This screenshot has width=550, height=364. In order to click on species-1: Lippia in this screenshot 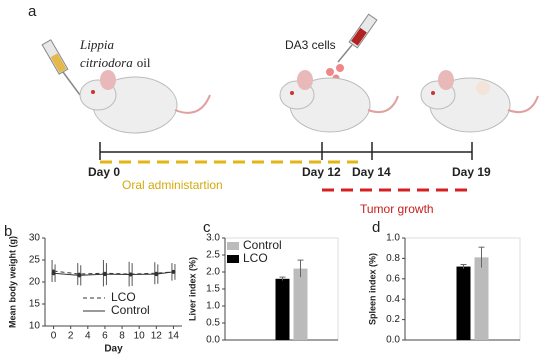, I will do `click(96, 44)`.